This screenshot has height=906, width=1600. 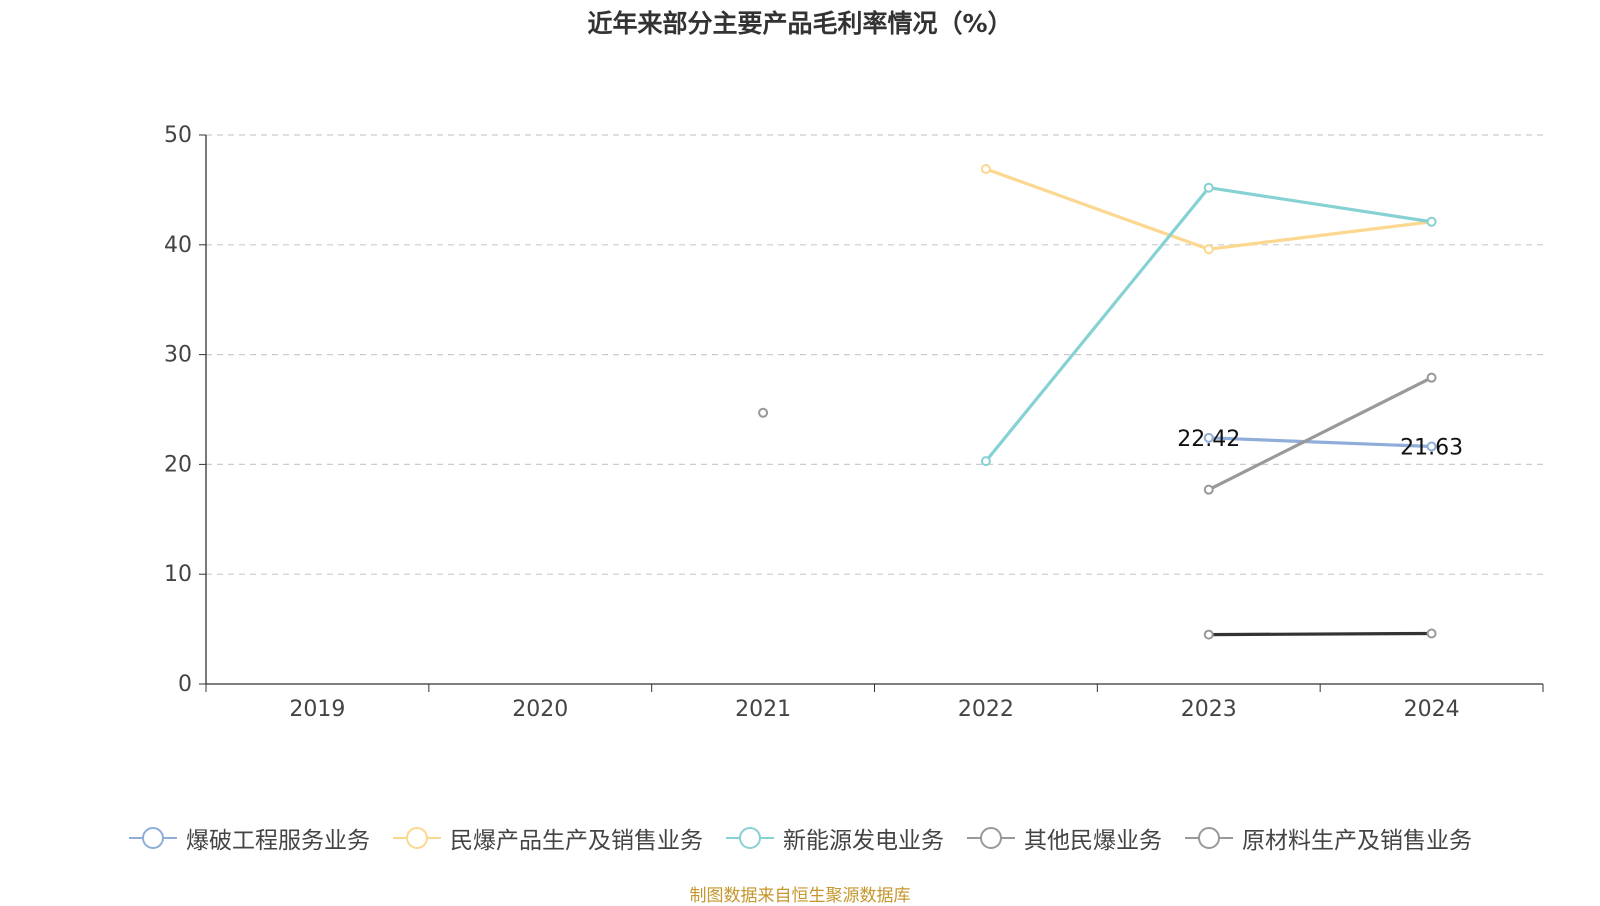 I want to click on chart-title: 近年来部分主要产品毛利率情况（%）, so click(x=800, y=23).